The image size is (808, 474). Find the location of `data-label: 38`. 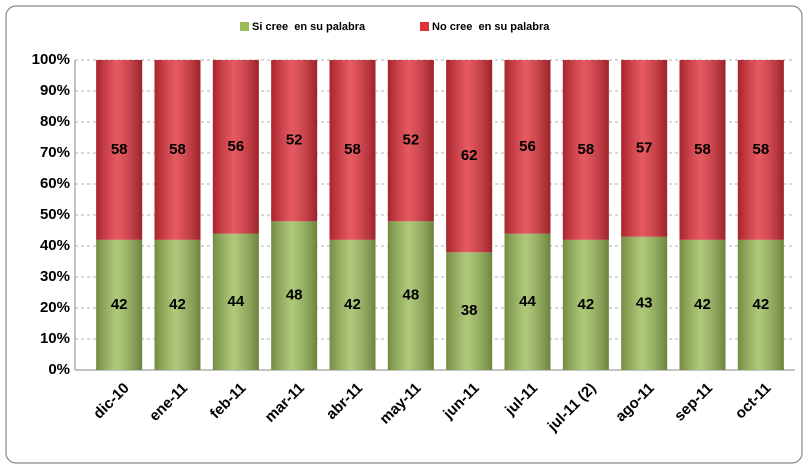

data-label: 38 is located at coordinates (469, 310).